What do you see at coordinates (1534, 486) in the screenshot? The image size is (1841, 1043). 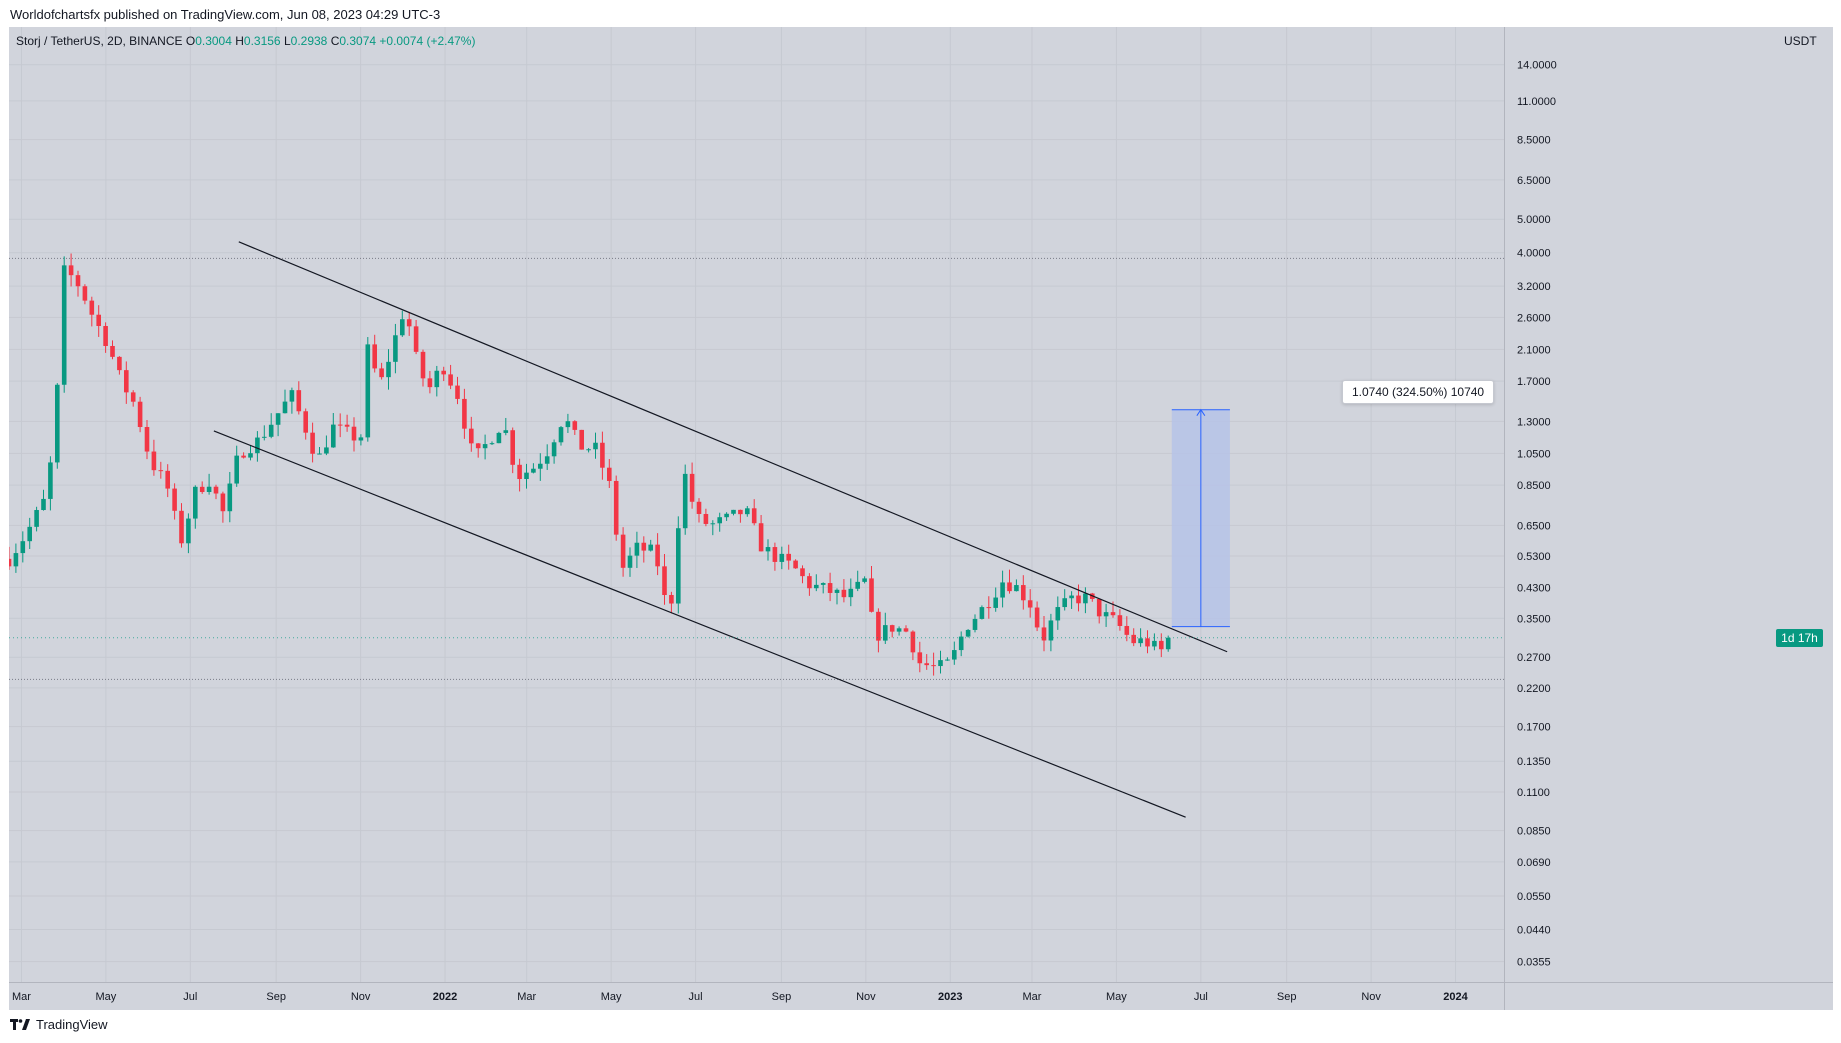 I see `price-tick-label: 0.8500` at bounding box center [1534, 486].